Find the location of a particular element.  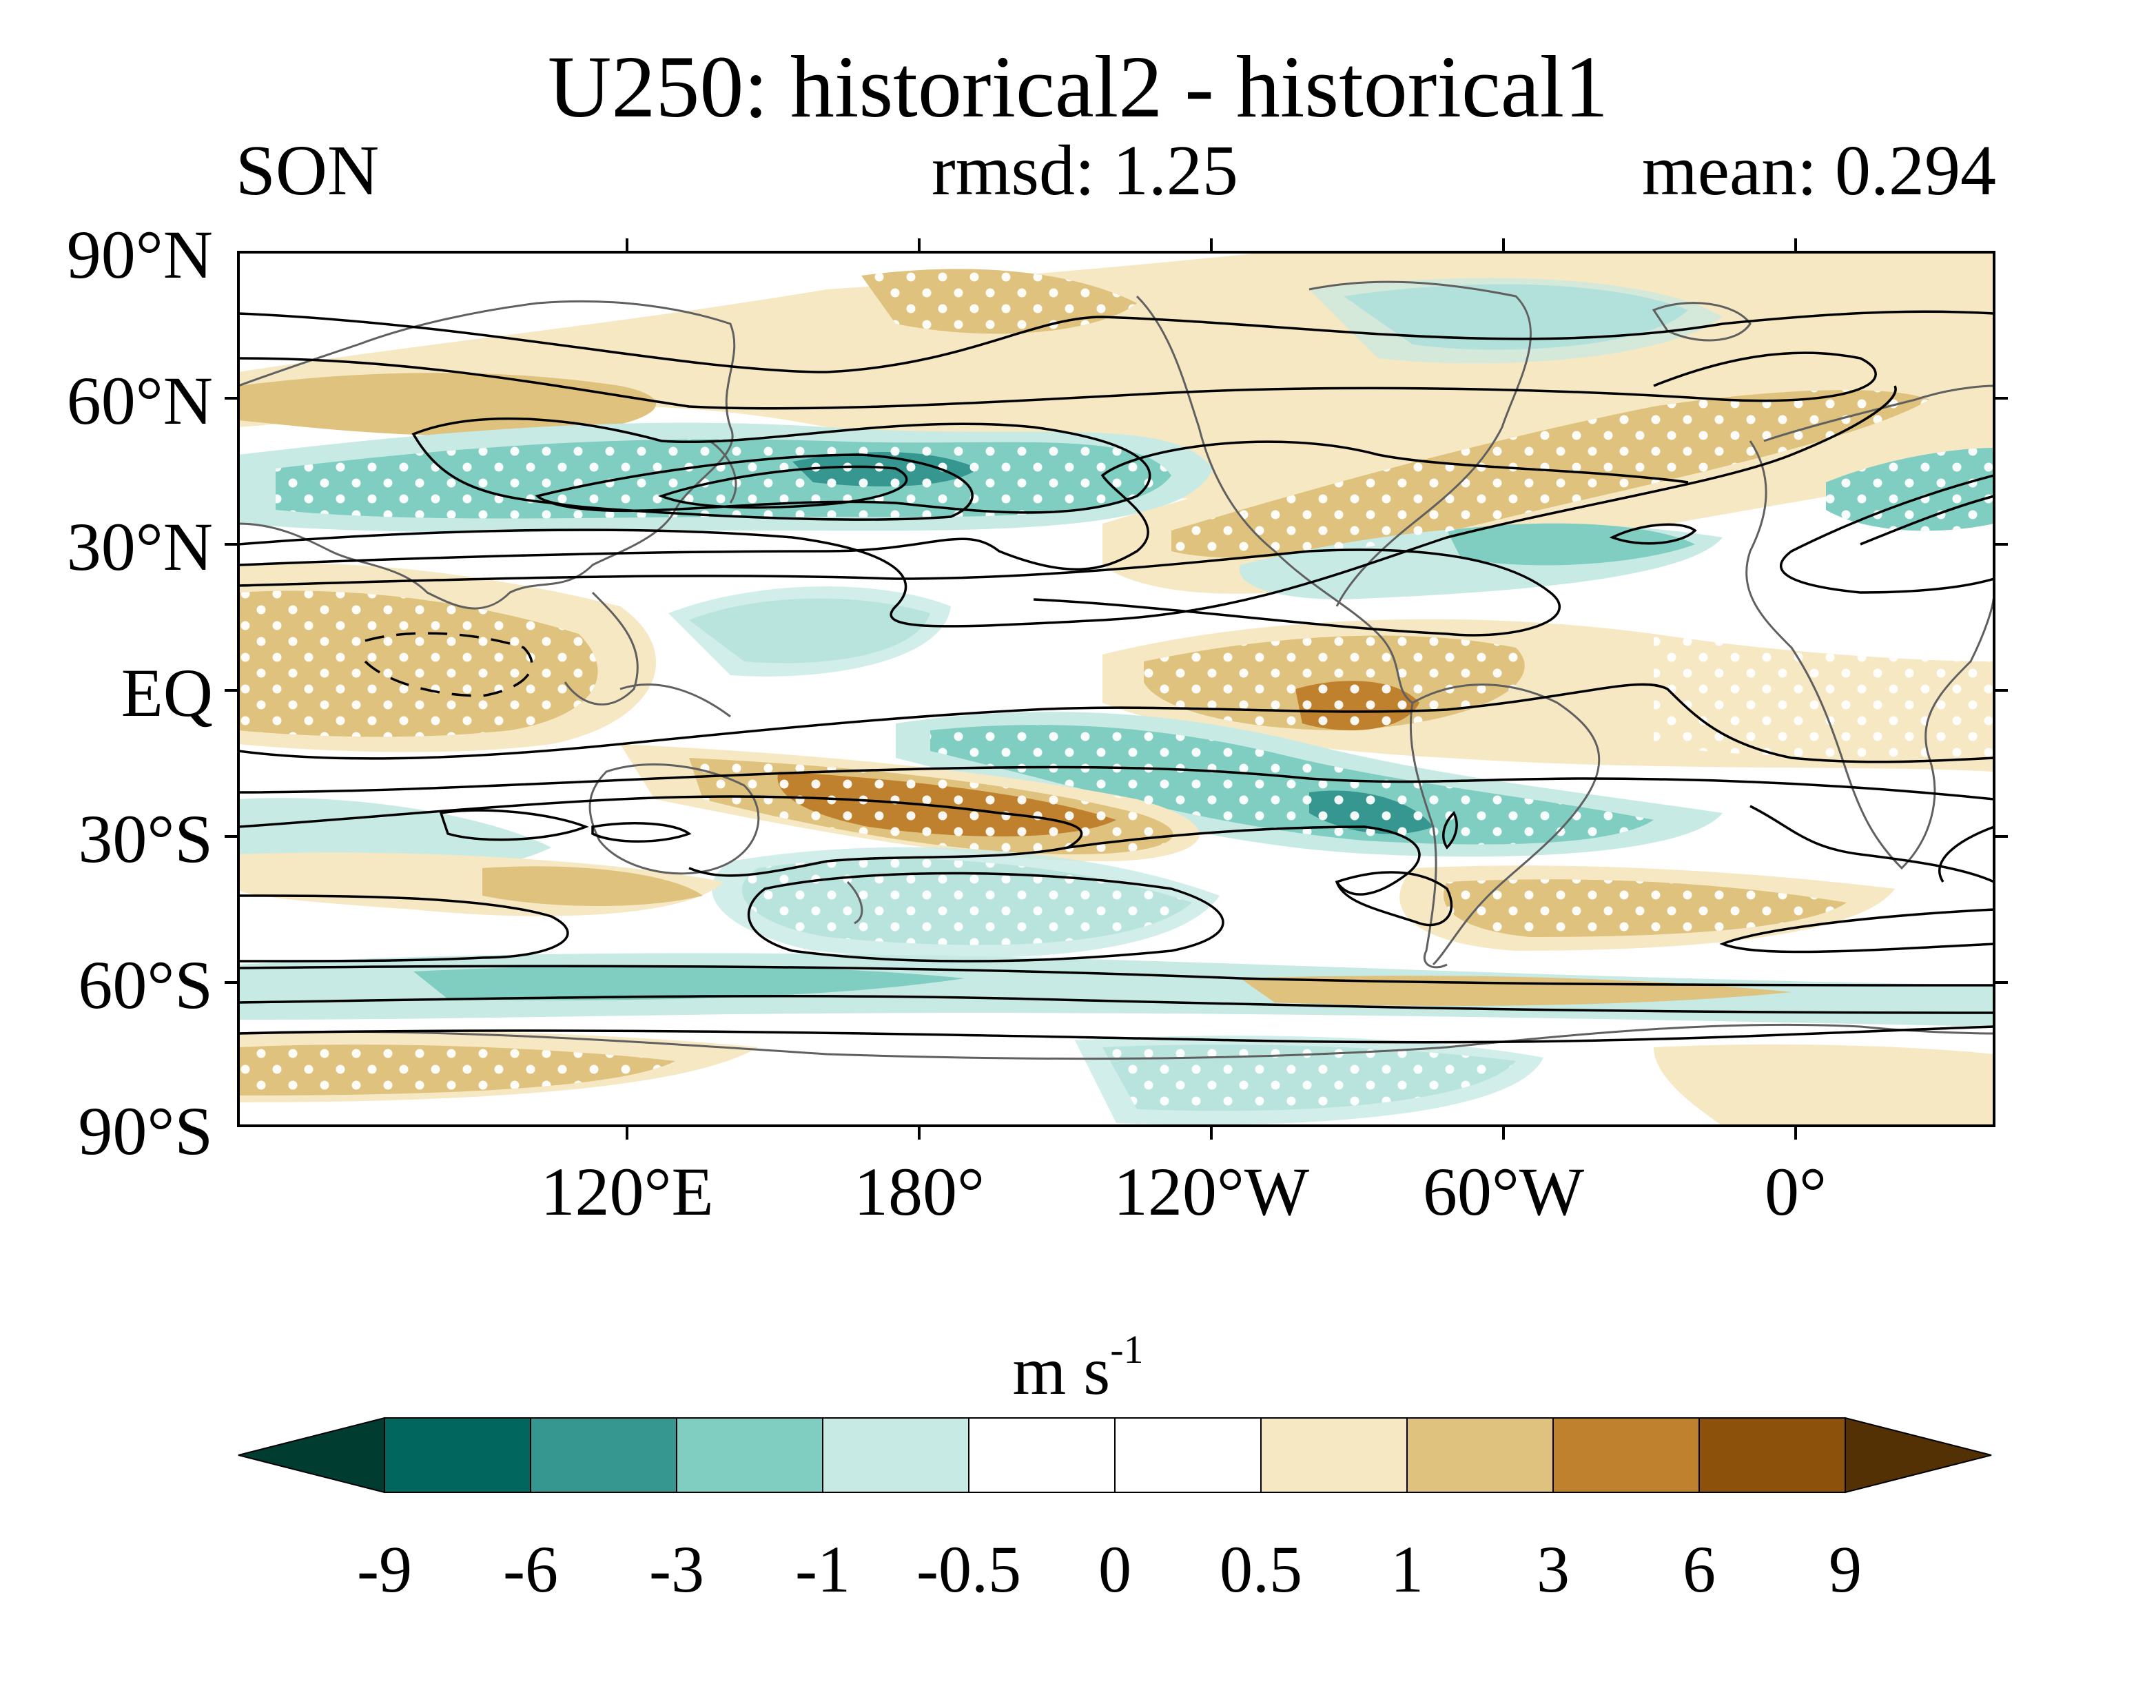

cb-tick-5: 0 is located at coordinates (1114, 1569).